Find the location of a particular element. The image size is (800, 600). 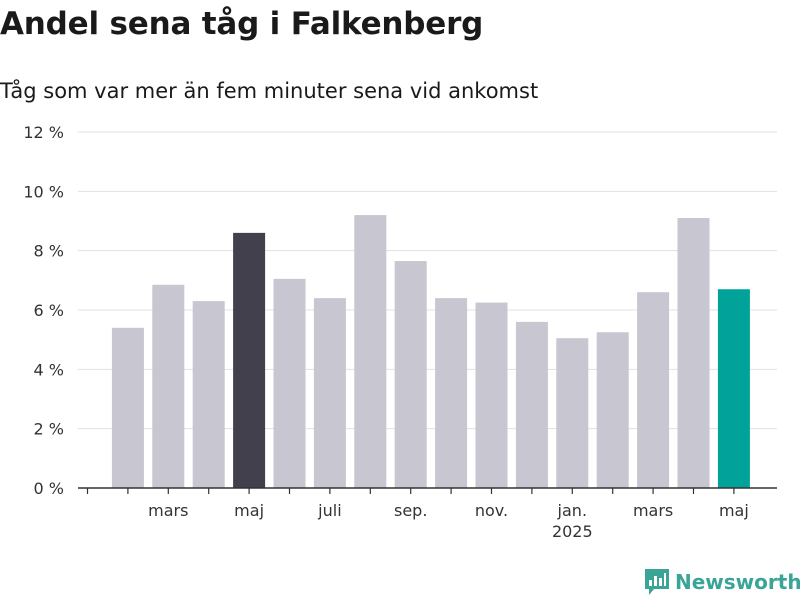

y-tick-label: 8 % is located at coordinates (49, 251).